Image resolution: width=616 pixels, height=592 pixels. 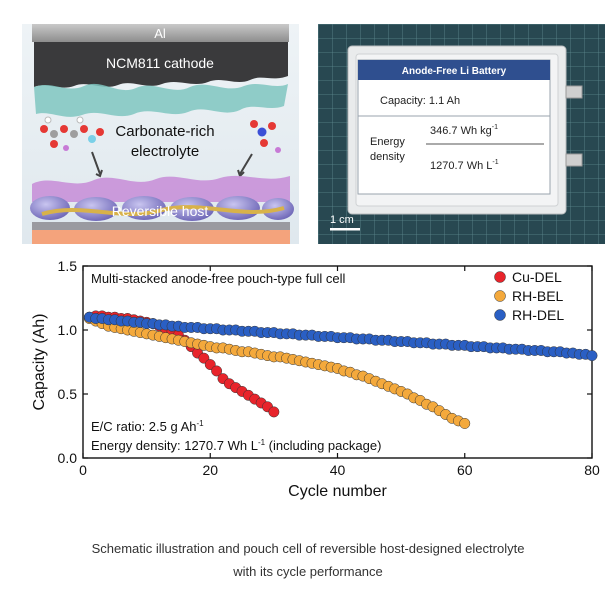 What do you see at coordinates (161, 237) in the screenshot?
I see `copper-current-collector` at bounding box center [161, 237].